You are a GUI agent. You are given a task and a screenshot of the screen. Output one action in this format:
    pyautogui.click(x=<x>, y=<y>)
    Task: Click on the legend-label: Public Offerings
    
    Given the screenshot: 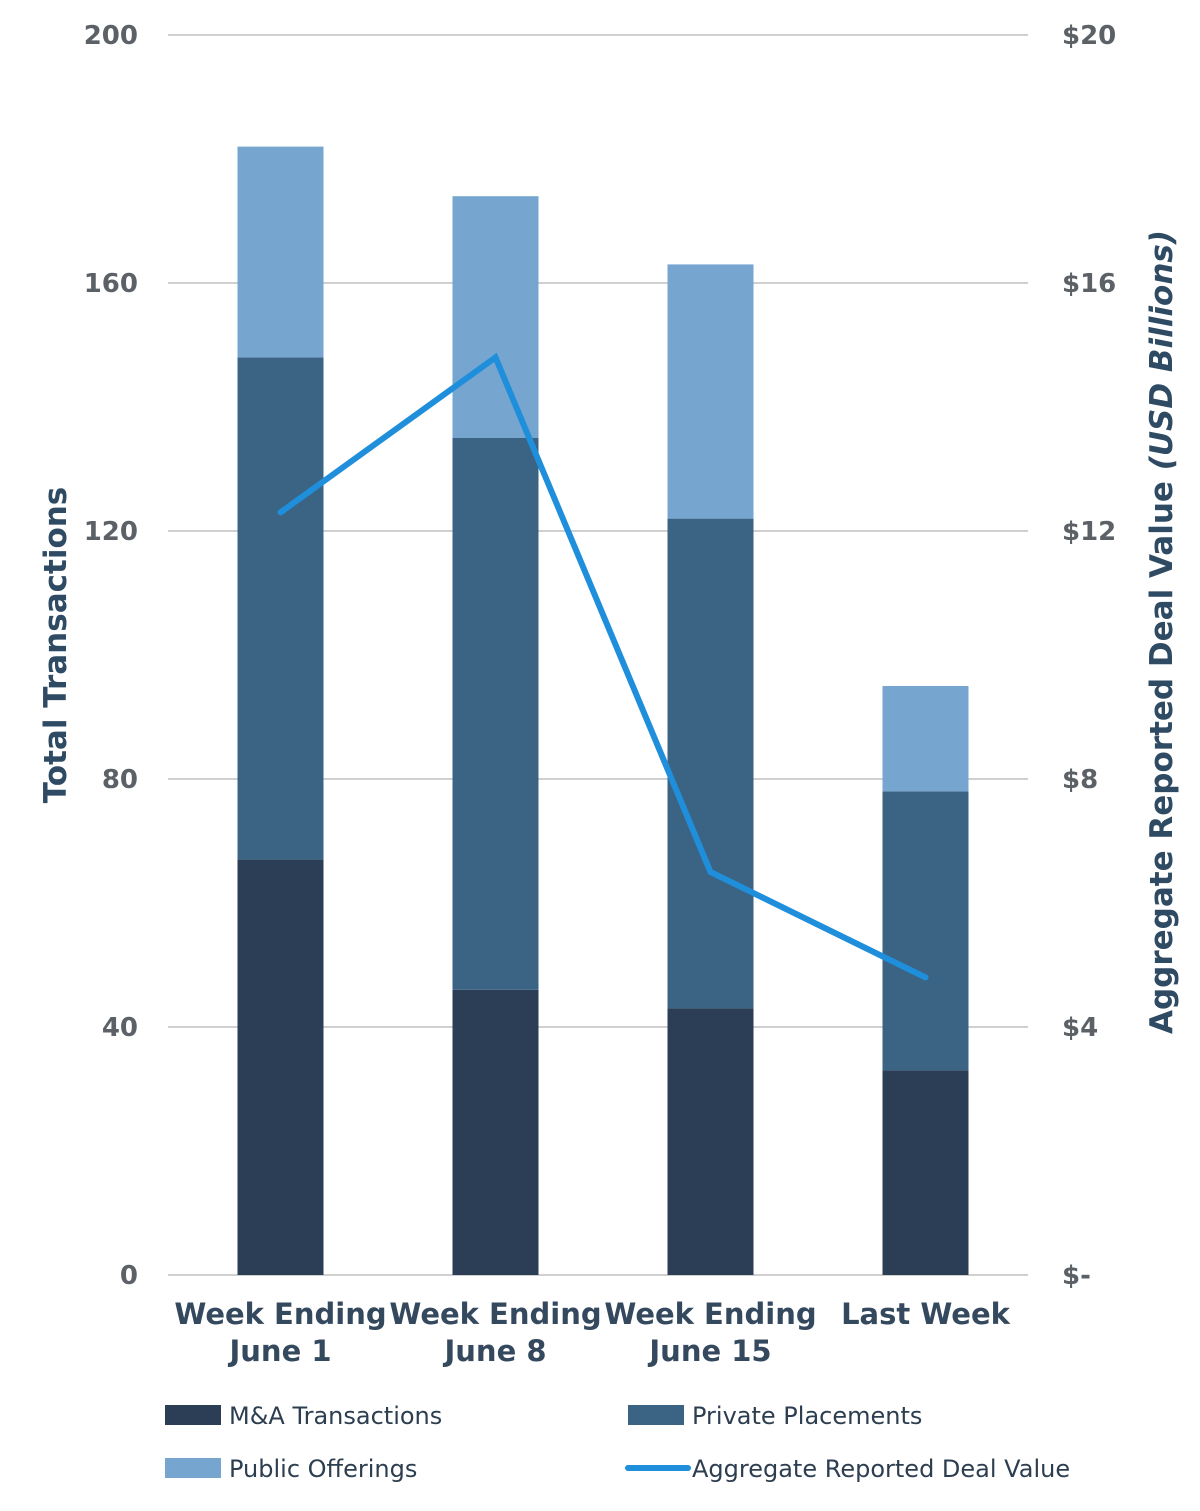 What is the action you would take?
    pyautogui.click(x=323, y=1469)
    